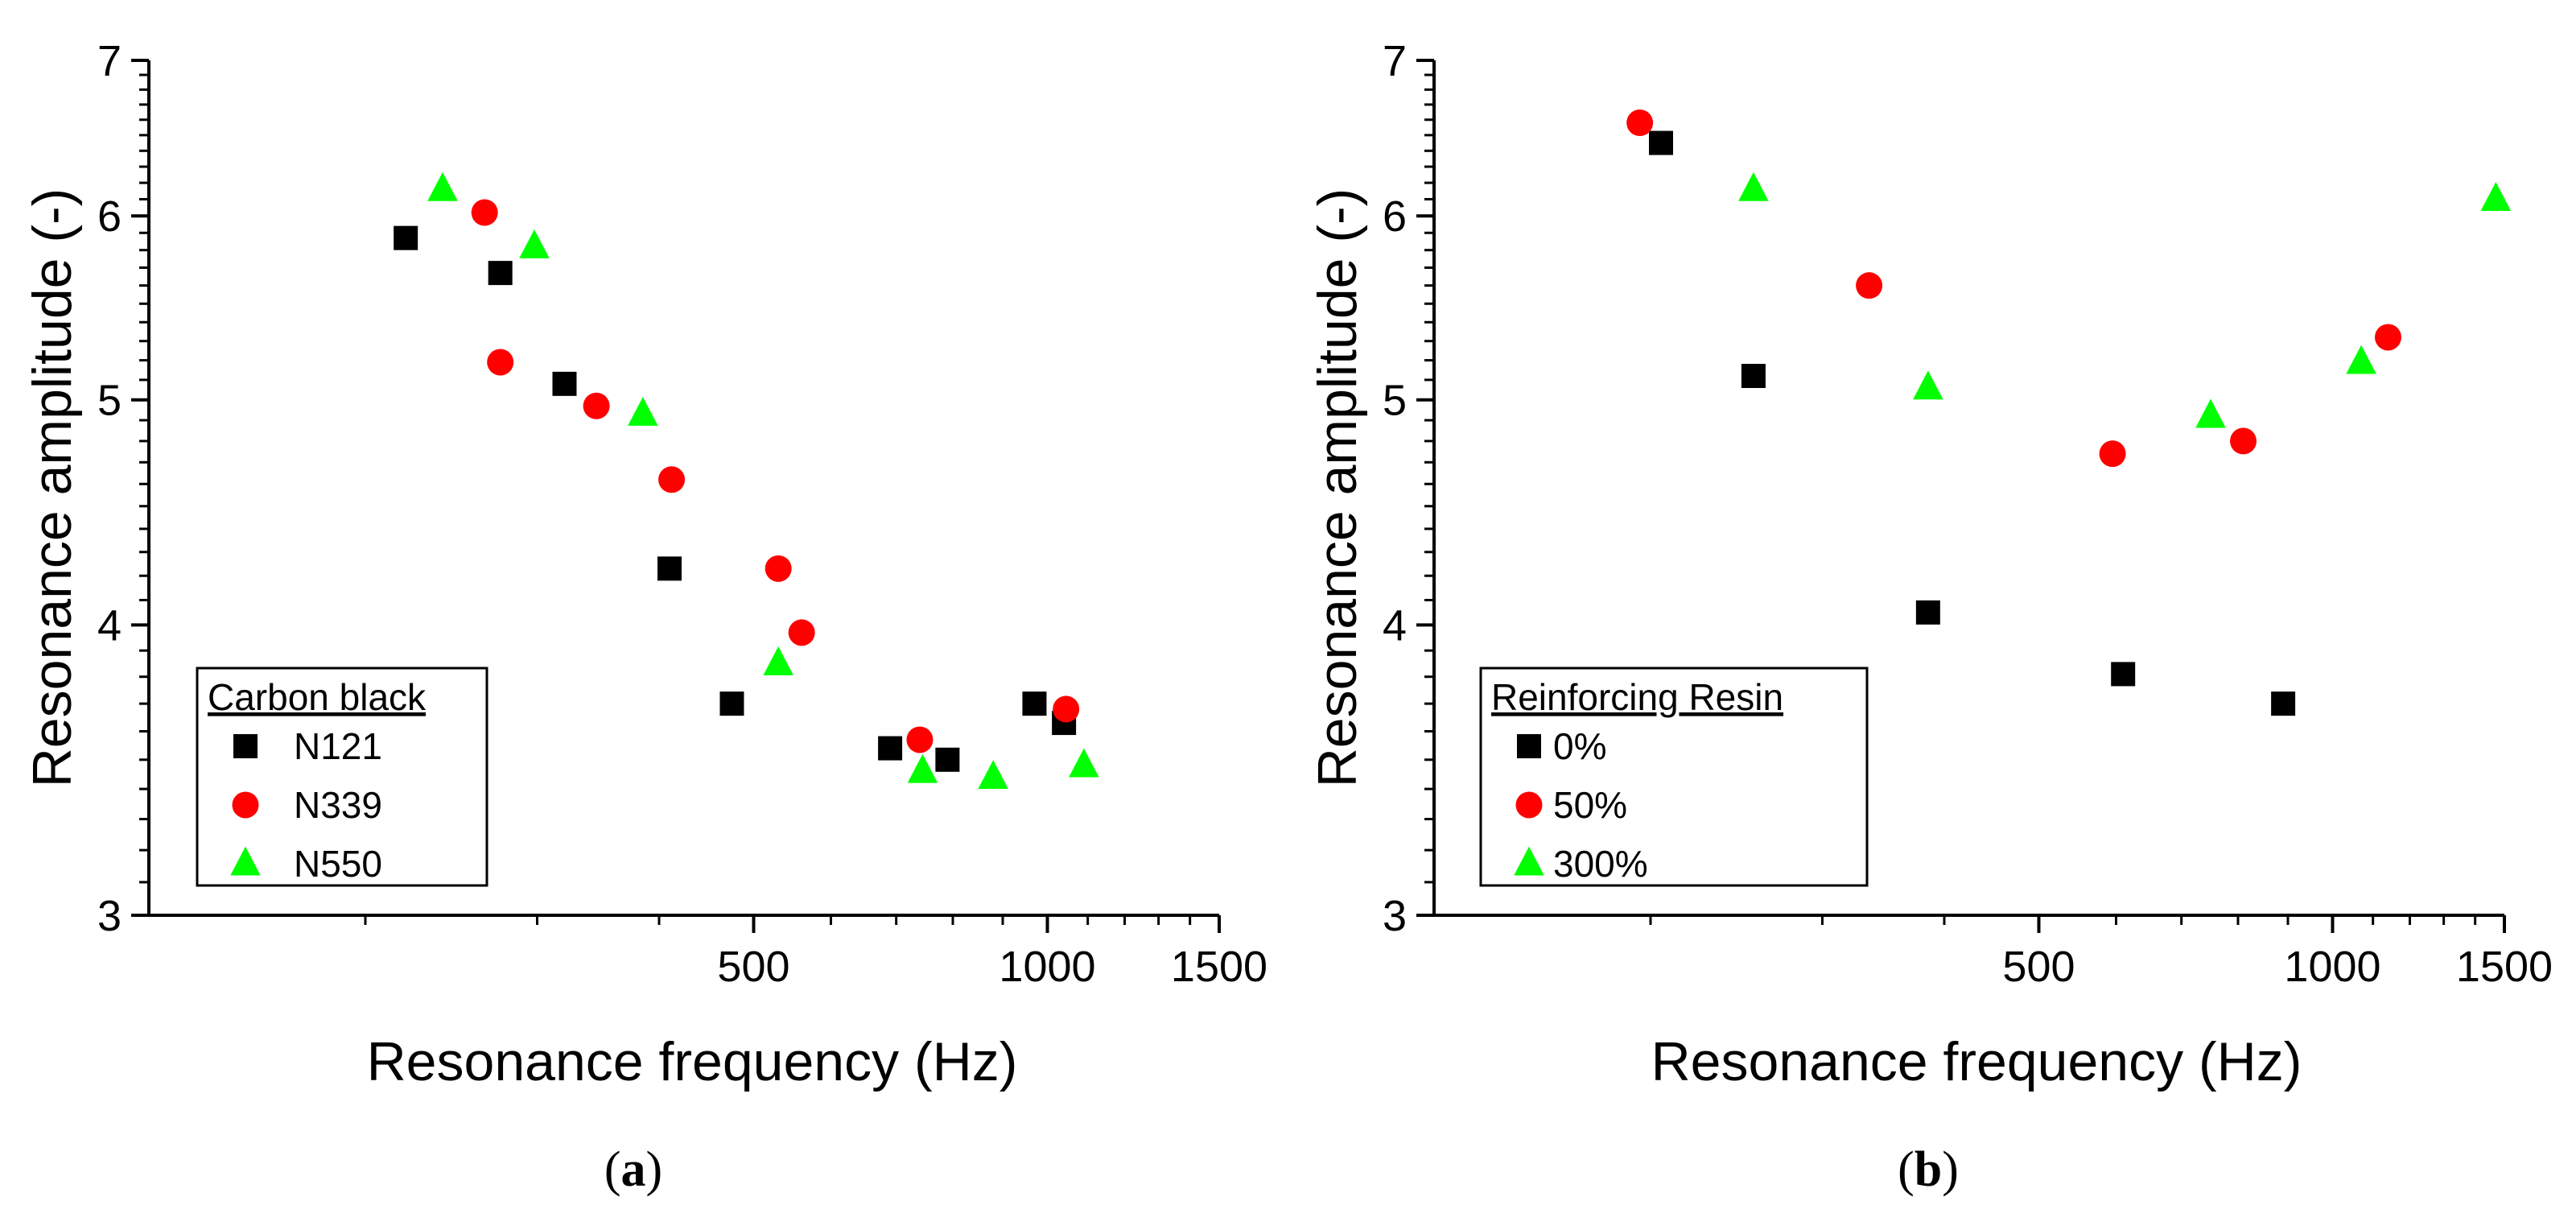 The image size is (2576, 1230). What do you see at coordinates (2332, 967) in the screenshot?
I see `x-tick-label-b-1000: 1000` at bounding box center [2332, 967].